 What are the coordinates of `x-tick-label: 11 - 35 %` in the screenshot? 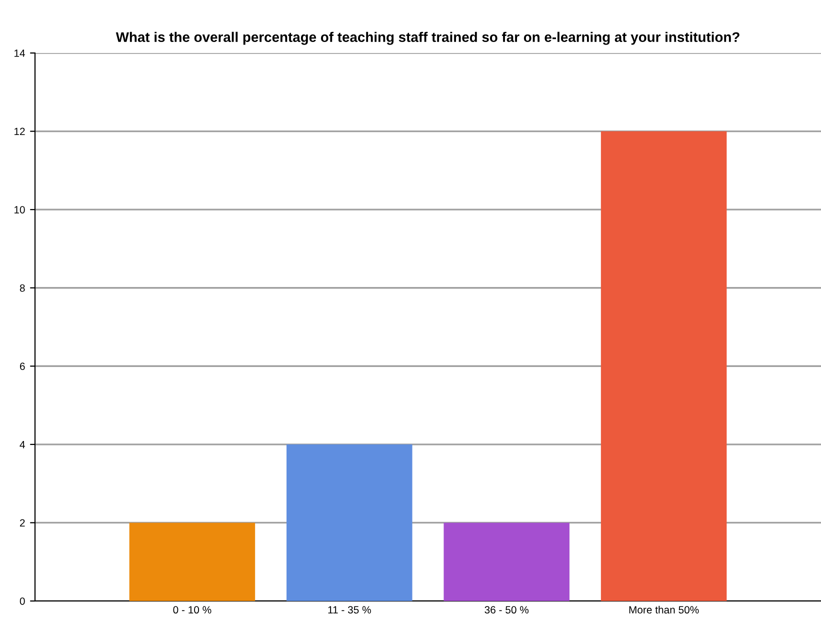 It's located at (349, 610).